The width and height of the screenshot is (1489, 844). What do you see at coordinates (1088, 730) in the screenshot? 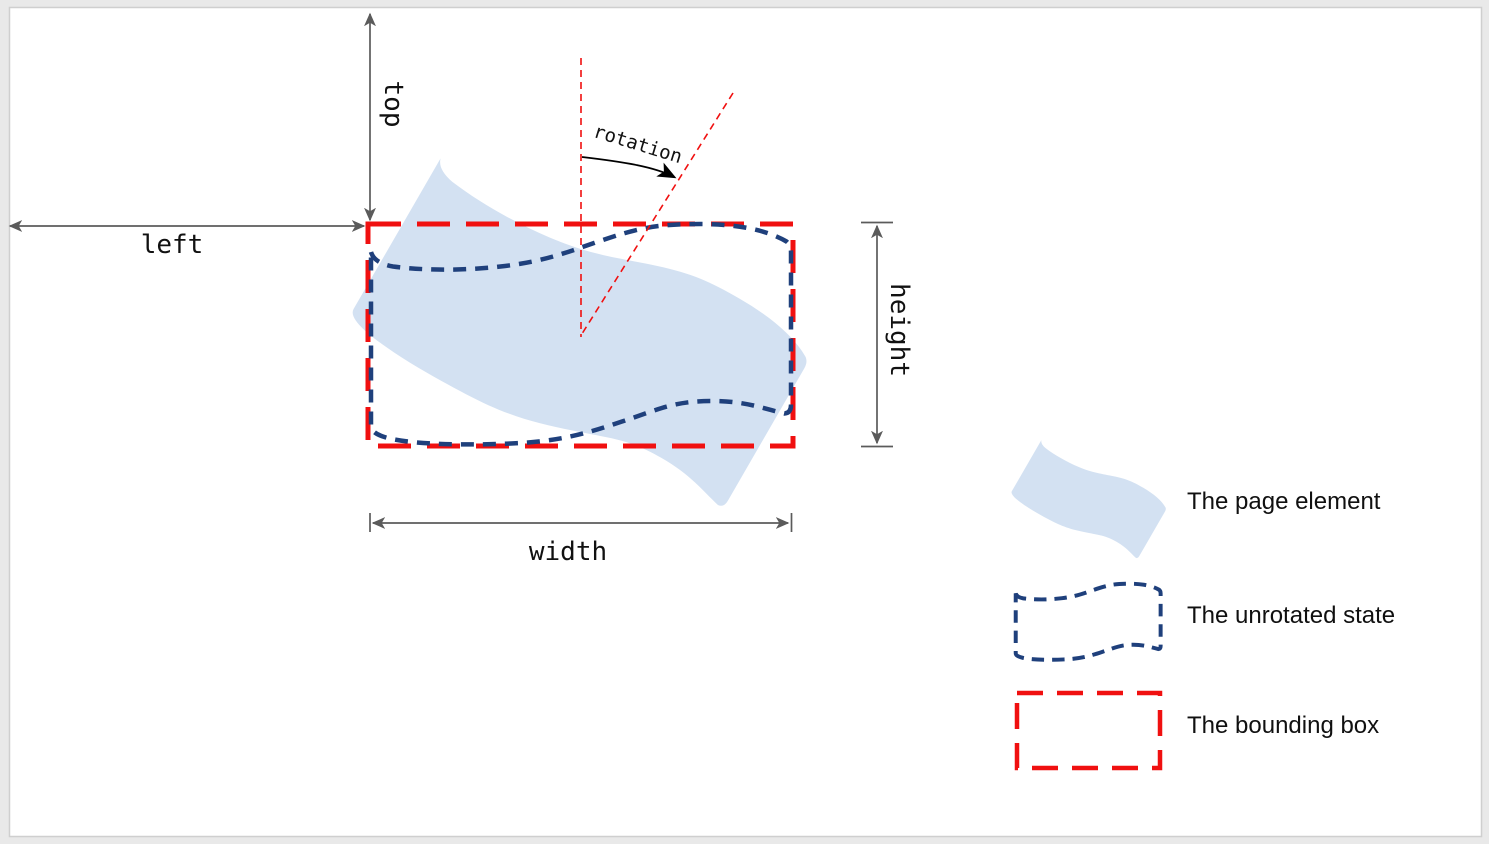
I see `legend-bounding-box-swatch` at bounding box center [1088, 730].